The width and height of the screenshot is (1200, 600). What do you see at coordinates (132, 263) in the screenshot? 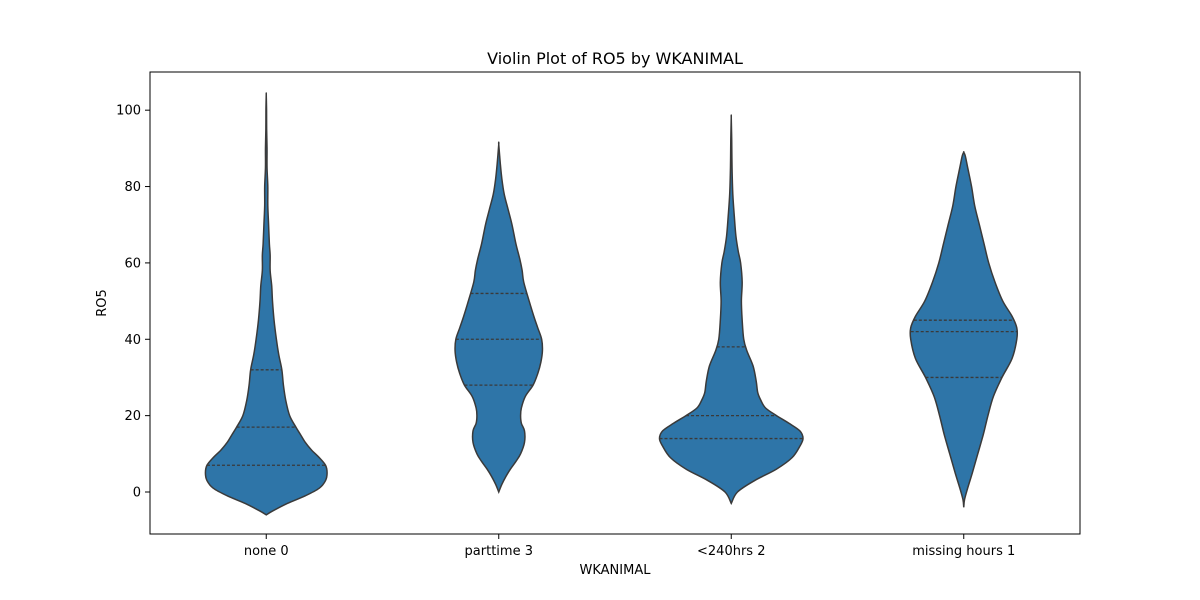
I see `y-tick-label: 60` at bounding box center [132, 263].